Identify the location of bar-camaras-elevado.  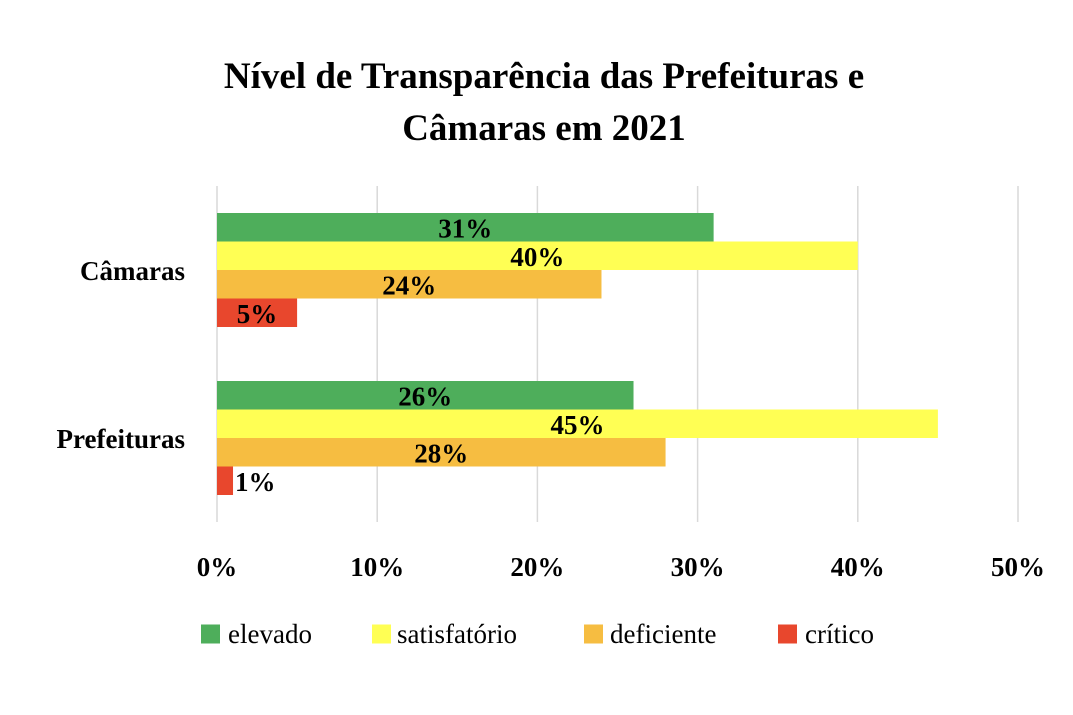
(465, 227).